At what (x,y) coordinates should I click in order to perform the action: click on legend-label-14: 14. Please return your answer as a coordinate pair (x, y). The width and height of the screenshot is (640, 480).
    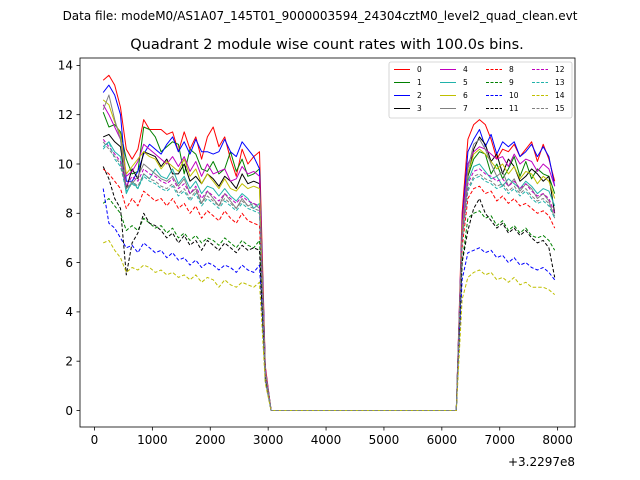
    Looking at the image, I should click on (560, 95).